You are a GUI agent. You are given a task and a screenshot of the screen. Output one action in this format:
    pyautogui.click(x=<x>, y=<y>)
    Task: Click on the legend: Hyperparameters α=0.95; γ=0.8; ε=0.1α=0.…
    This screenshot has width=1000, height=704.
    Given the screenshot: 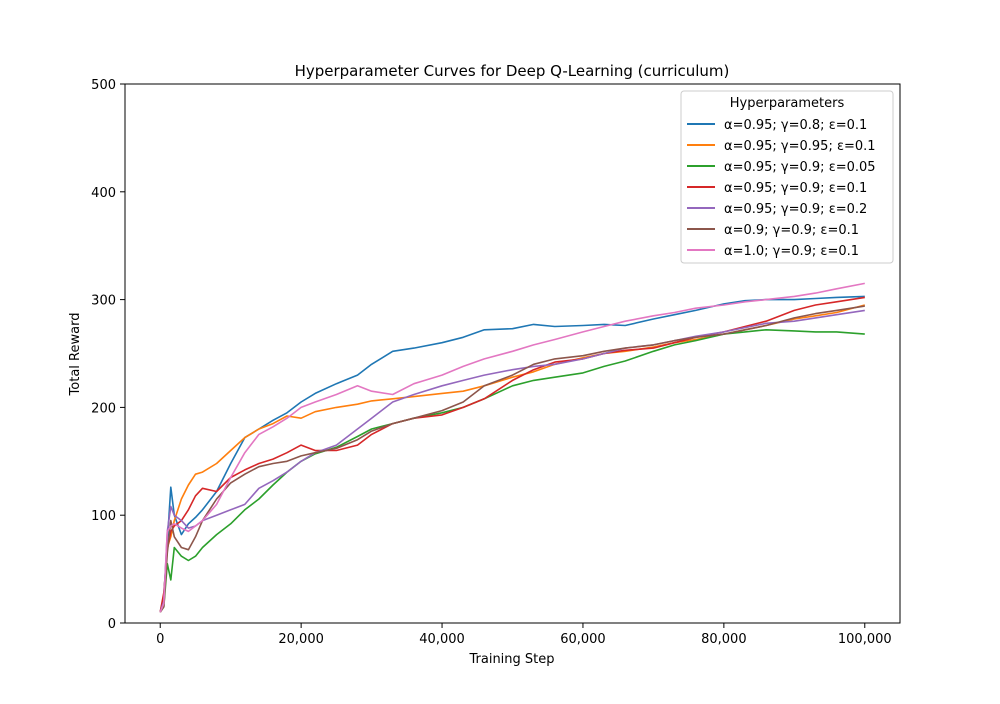 What is the action you would take?
    pyautogui.click(x=787, y=177)
    